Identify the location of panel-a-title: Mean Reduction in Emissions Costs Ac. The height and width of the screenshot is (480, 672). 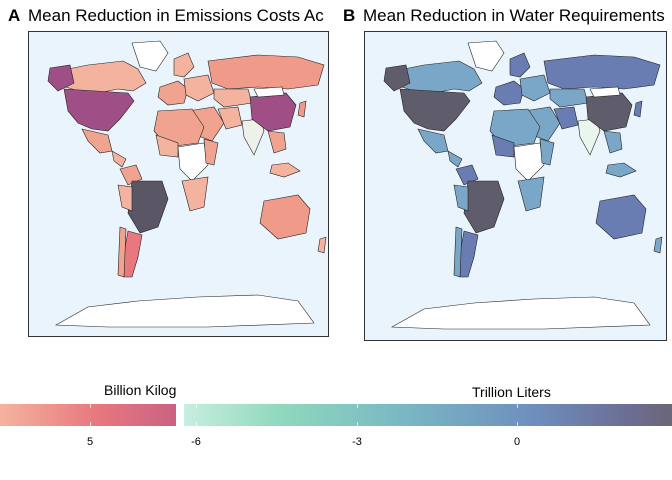
(176, 15).